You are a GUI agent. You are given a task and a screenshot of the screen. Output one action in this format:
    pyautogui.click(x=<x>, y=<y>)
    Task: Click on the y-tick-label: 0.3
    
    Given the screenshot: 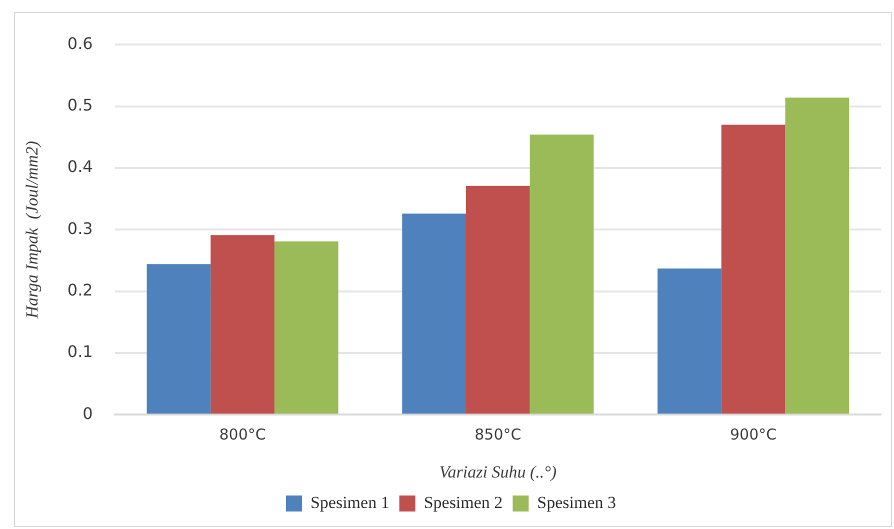 What is the action you would take?
    pyautogui.click(x=80, y=228)
    